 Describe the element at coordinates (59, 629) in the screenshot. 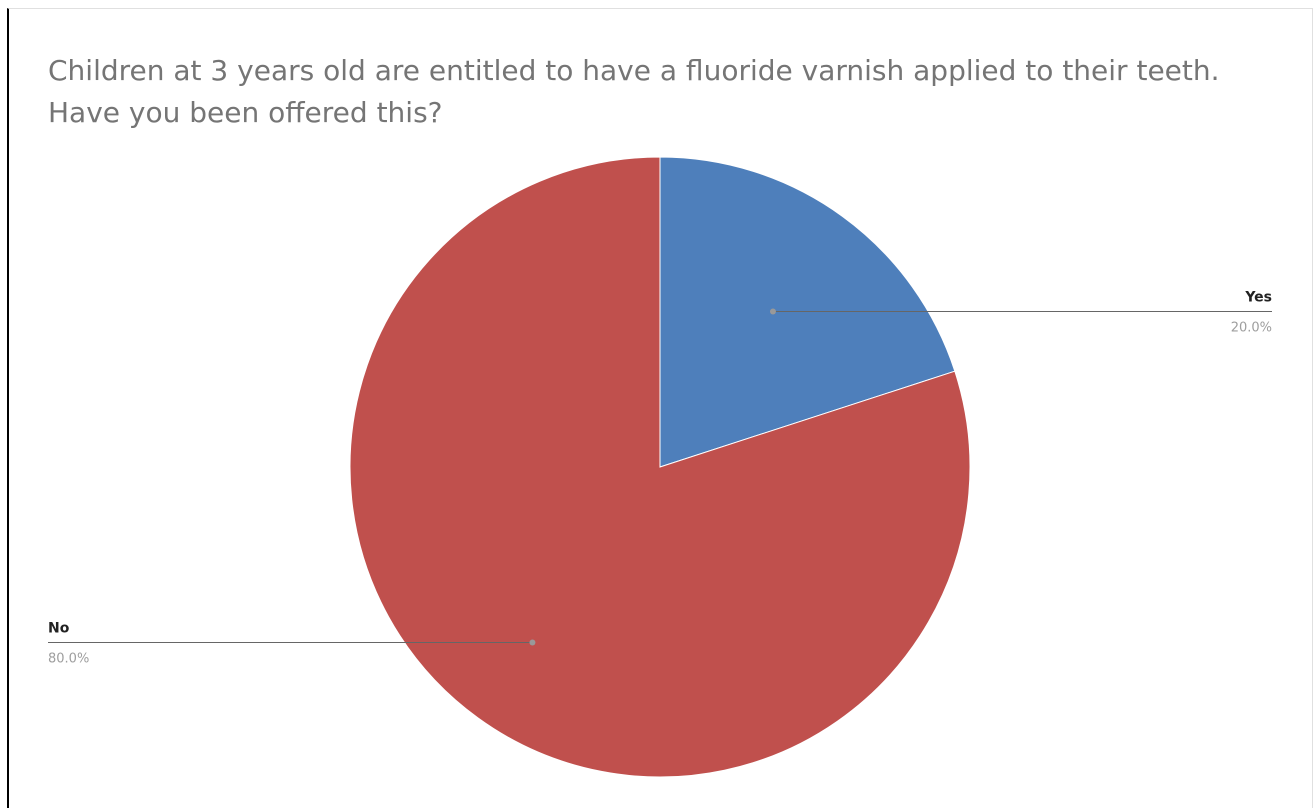

I see `slice-label-no: No` at that location.